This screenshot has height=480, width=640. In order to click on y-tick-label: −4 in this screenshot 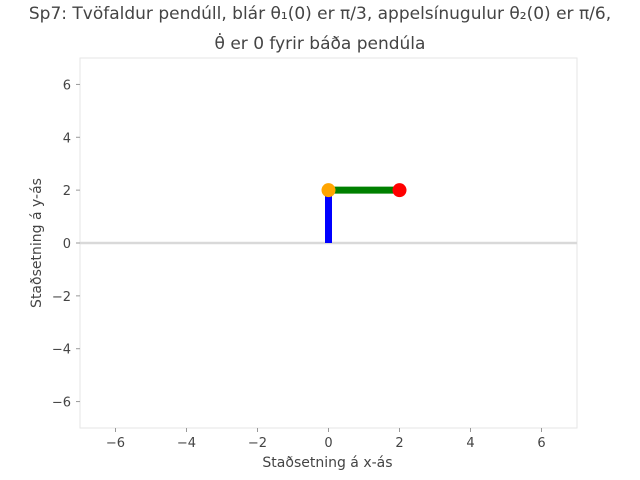, I will do `click(61, 350)`.